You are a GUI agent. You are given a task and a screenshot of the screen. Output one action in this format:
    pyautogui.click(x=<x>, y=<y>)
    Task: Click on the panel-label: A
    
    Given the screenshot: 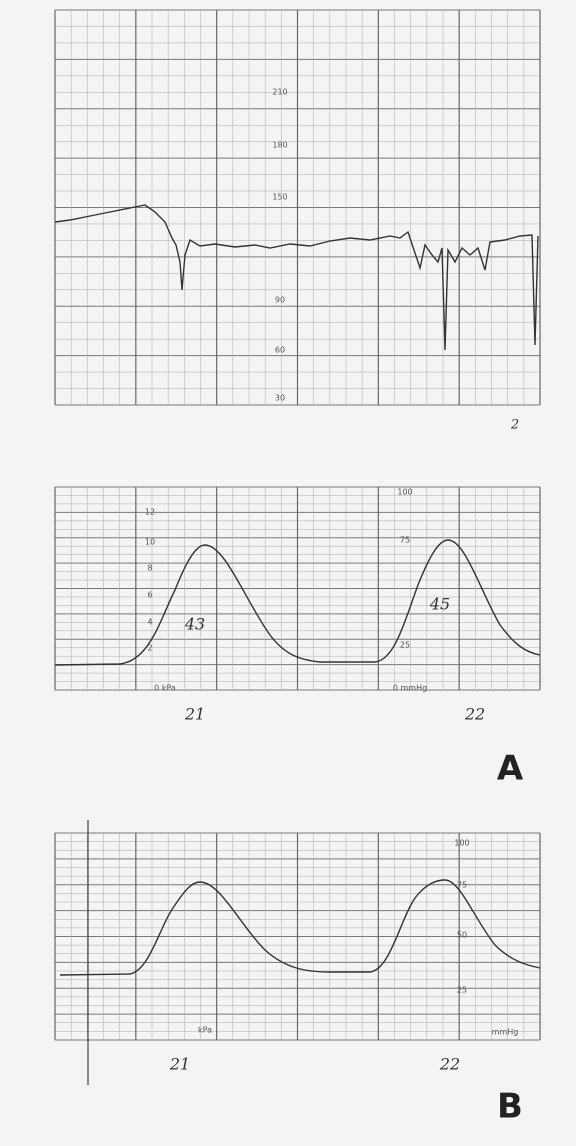 What is the action you would take?
    pyautogui.click(x=510, y=769)
    